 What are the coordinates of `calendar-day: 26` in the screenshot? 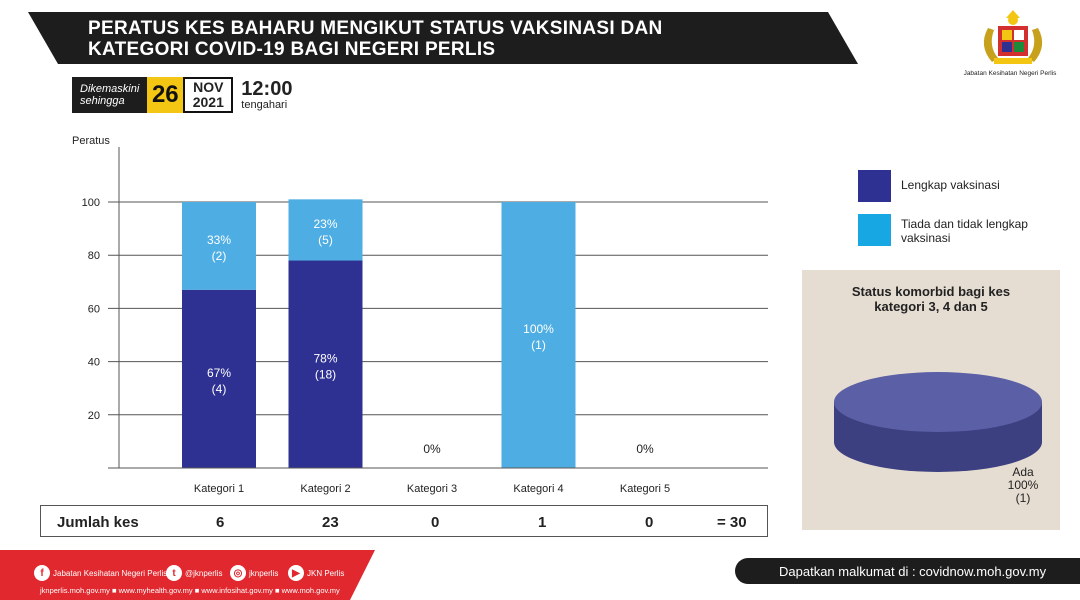 It's located at (165, 95).